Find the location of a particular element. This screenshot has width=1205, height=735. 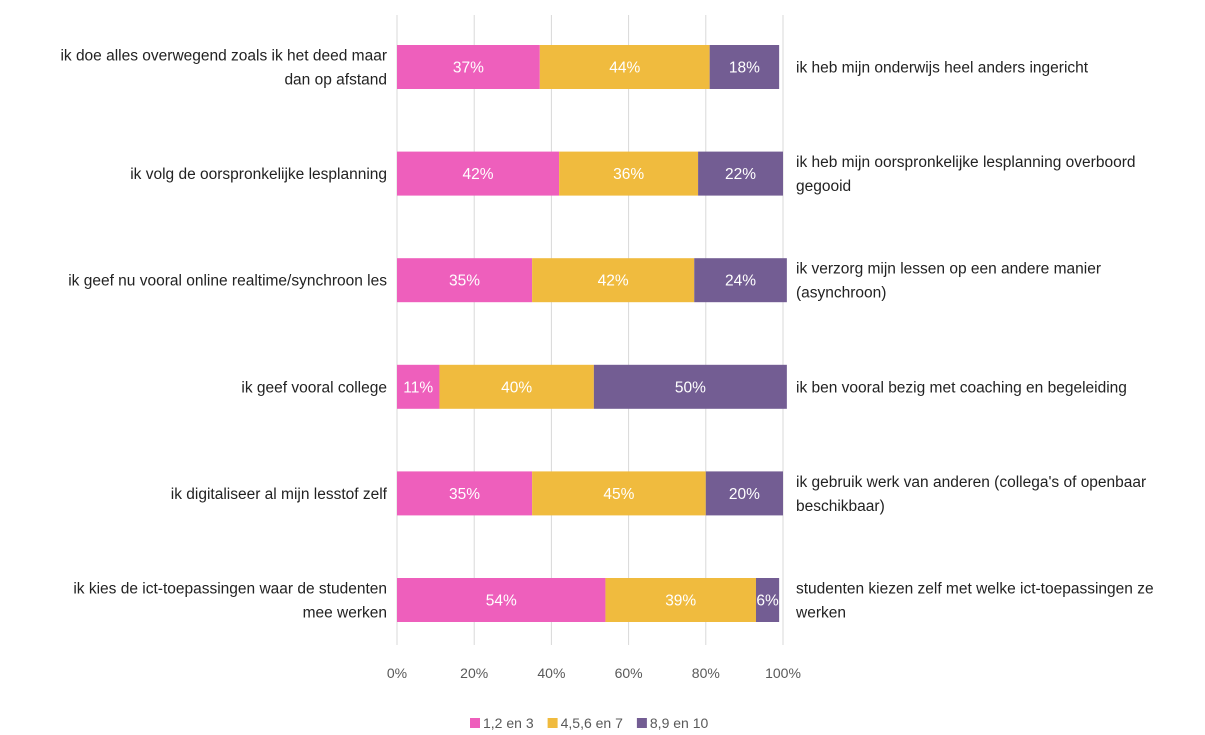

legend: 1,2 en 3 4,5,6 en 7 8,9 en 10 is located at coordinates (589, 723).